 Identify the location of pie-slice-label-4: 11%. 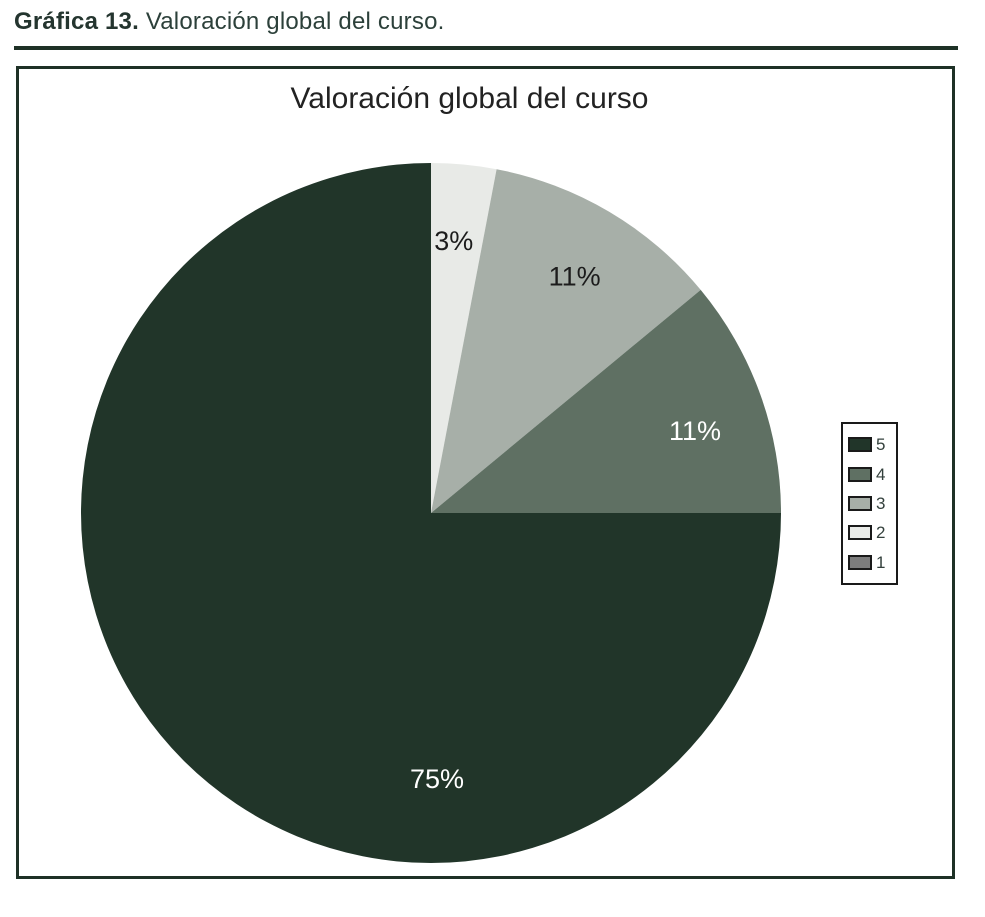
(695, 431).